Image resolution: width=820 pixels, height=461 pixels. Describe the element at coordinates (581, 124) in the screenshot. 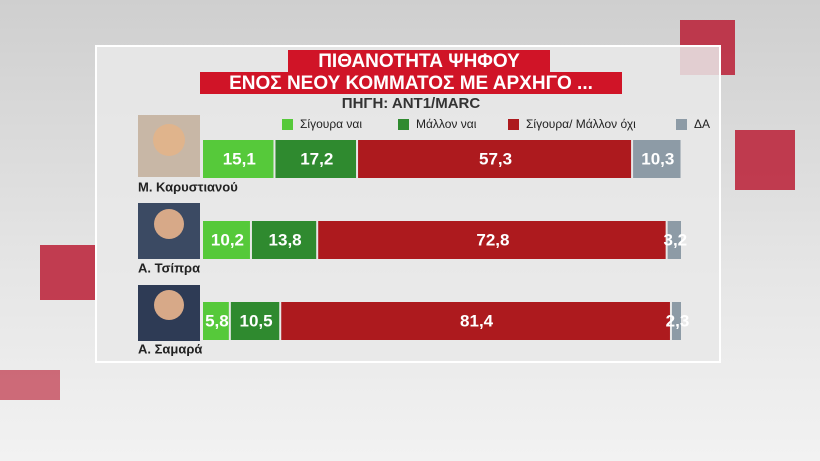

I see `legend-label: Σίγουρα/ Μάλλον όχι` at that location.